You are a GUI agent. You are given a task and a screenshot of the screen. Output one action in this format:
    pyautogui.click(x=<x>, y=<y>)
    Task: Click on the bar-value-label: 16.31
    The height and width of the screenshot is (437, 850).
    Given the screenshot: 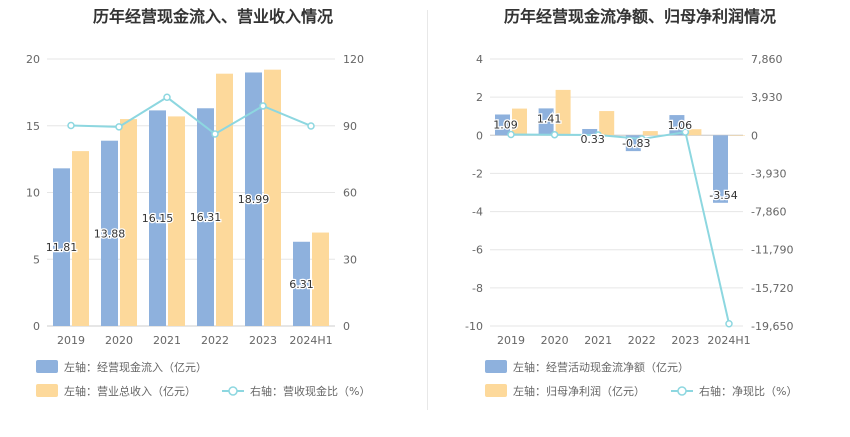 What is the action you would take?
    pyautogui.click(x=206, y=217)
    